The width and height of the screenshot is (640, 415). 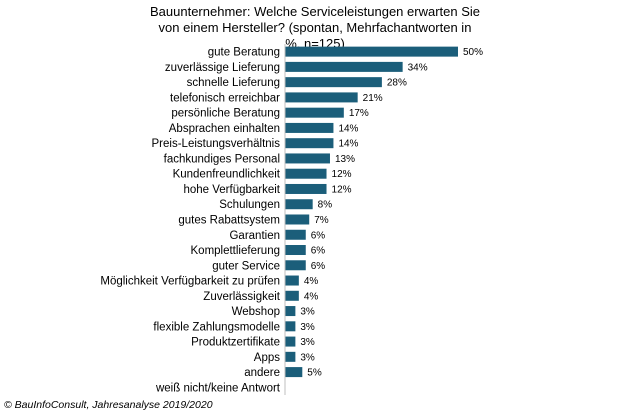 I want to click on value-label: 13%, so click(x=345, y=159).